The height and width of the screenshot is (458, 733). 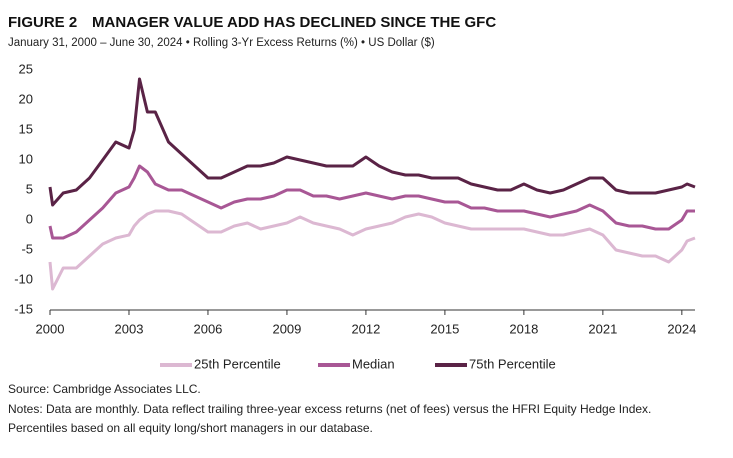 What do you see at coordinates (50, 328) in the screenshot?
I see `x-tick-label: 2000` at bounding box center [50, 328].